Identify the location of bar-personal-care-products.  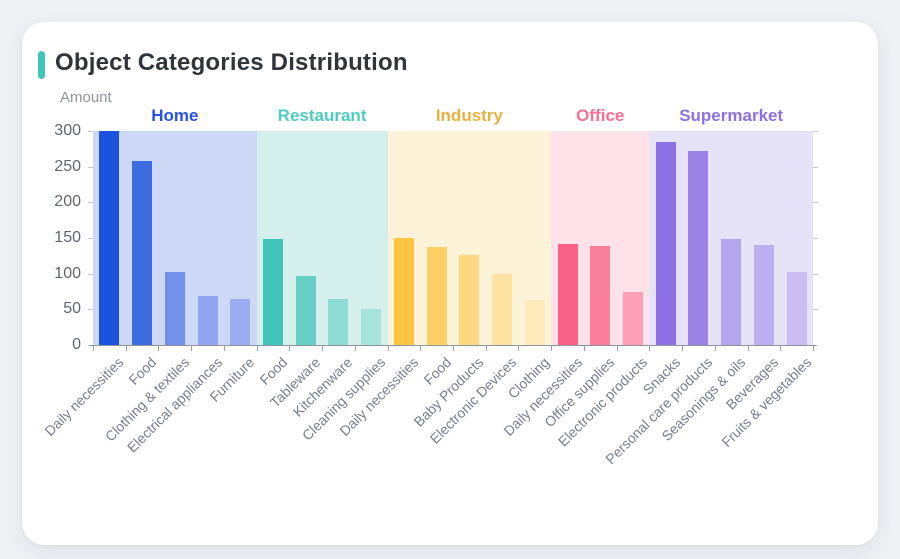
(698, 247).